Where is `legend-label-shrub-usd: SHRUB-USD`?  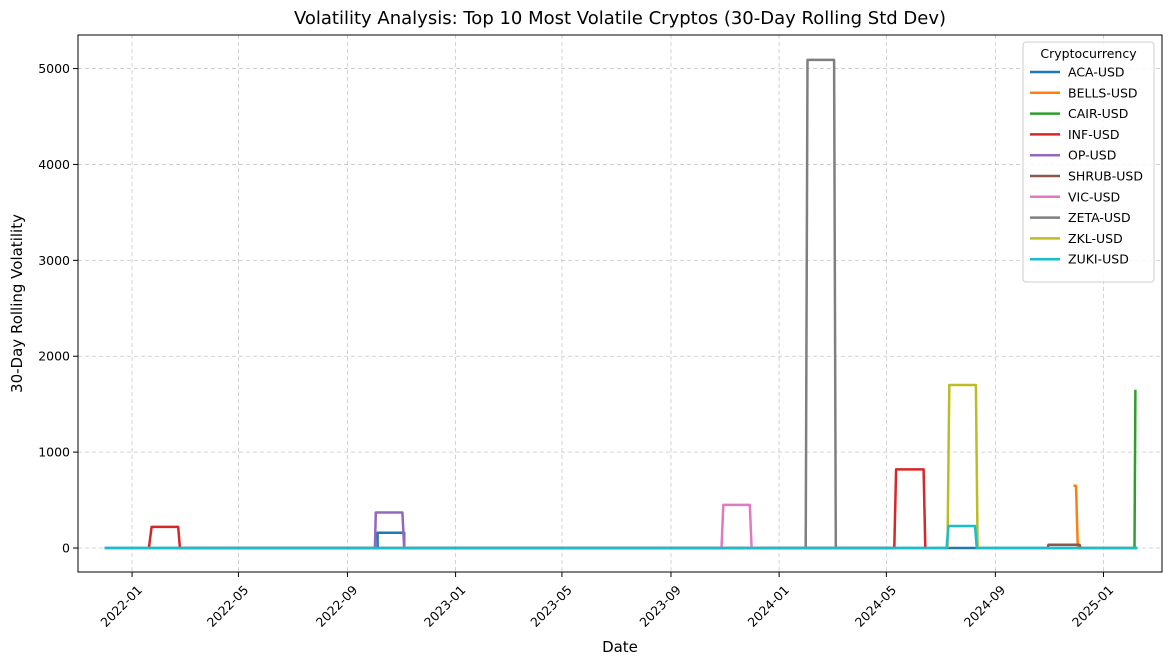 legend-label-shrub-usd: SHRUB-USD is located at coordinates (1105, 176).